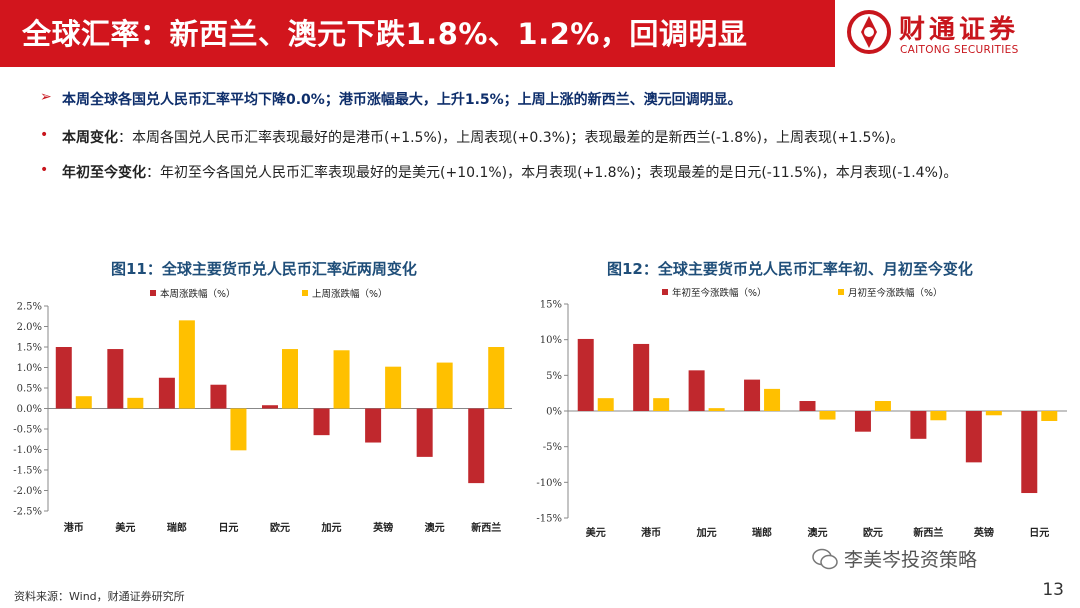 The image size is (1080, 608). Describe the element at coordinates (554, 412) in the screenshot. I see `chart2-y-tick-label: 0%` at that location.